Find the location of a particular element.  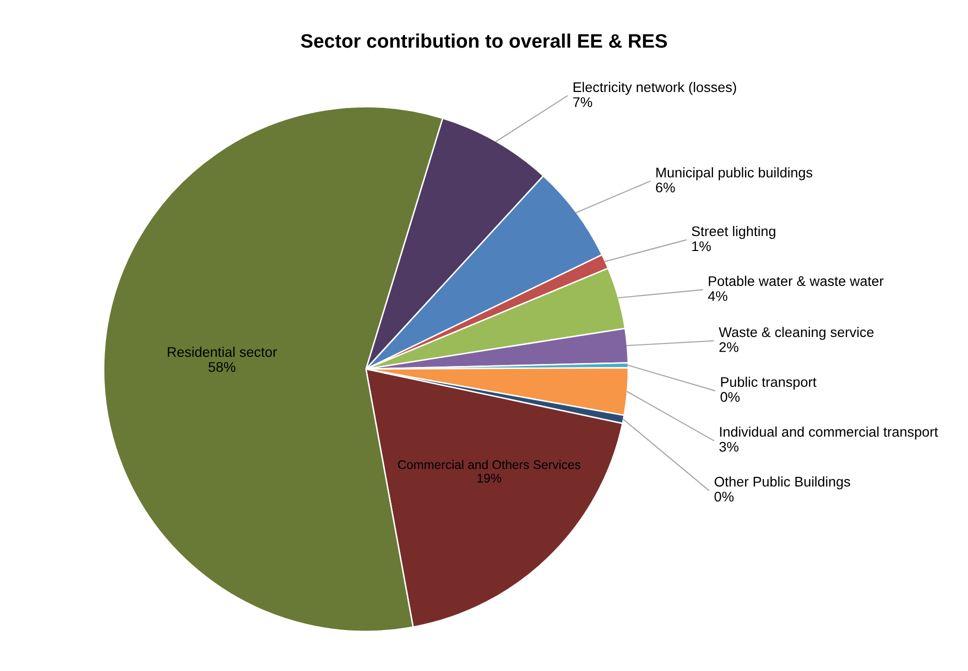

data-label: 2% is located at coordinates (728, 347).